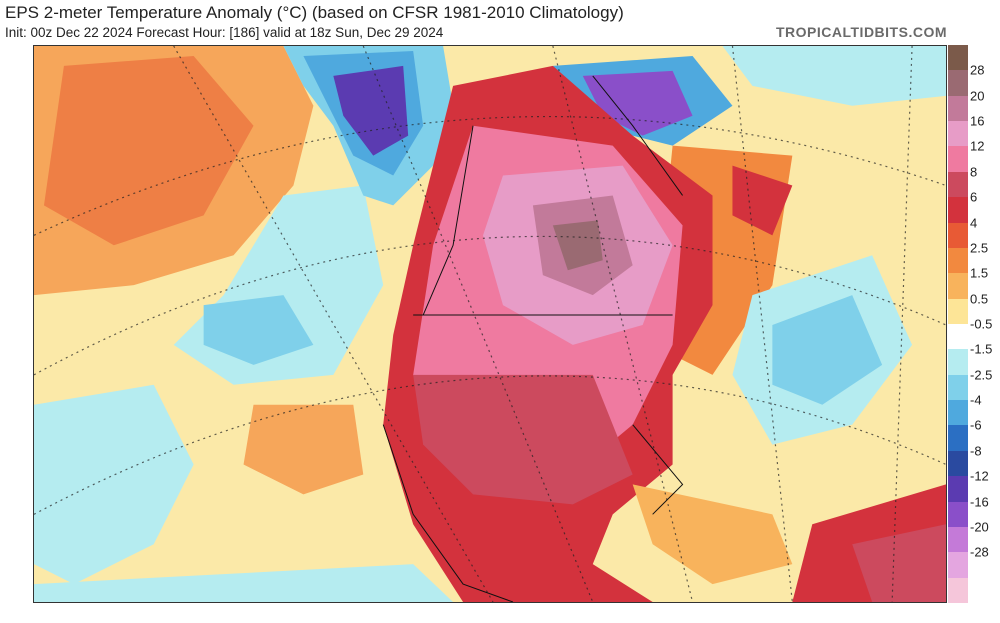 This screenshot has width=1000, height=623. What do you see at coordinates (974, 223) in the screenshot?
I see `colorbar-tick-label: 4` at bounding box center [974, 223].